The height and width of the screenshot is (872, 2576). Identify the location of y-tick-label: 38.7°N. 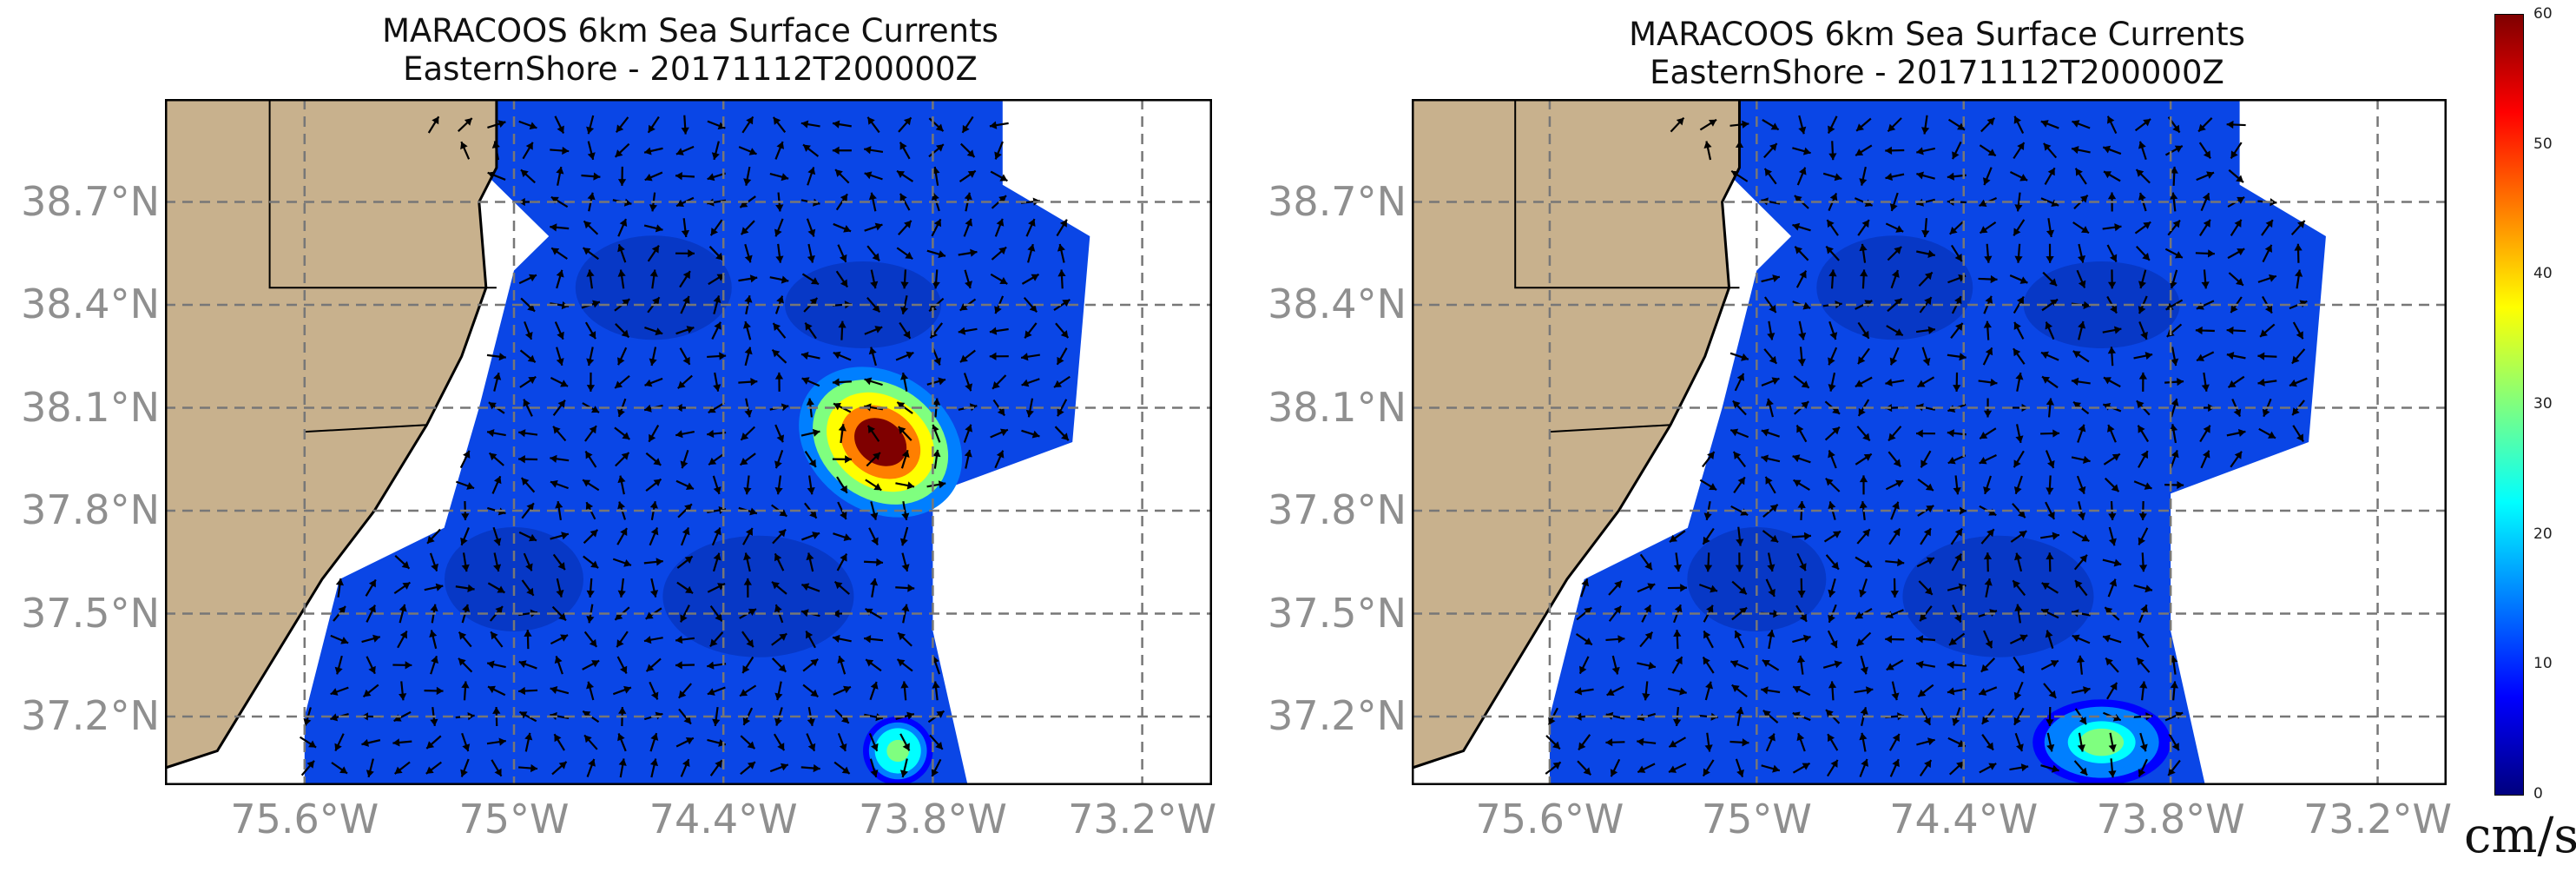
(1337, 201).